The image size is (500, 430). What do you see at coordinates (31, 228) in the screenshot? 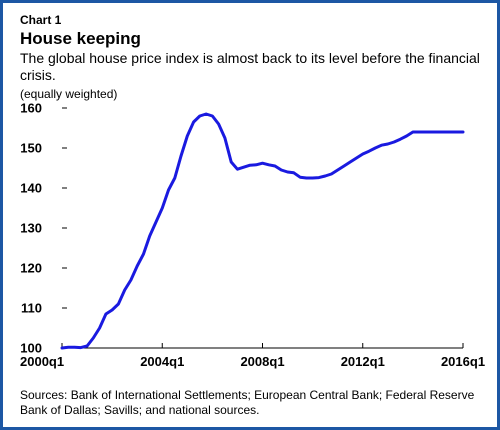
I see `y-tick-label: 130` at bounding box center [31, 228].